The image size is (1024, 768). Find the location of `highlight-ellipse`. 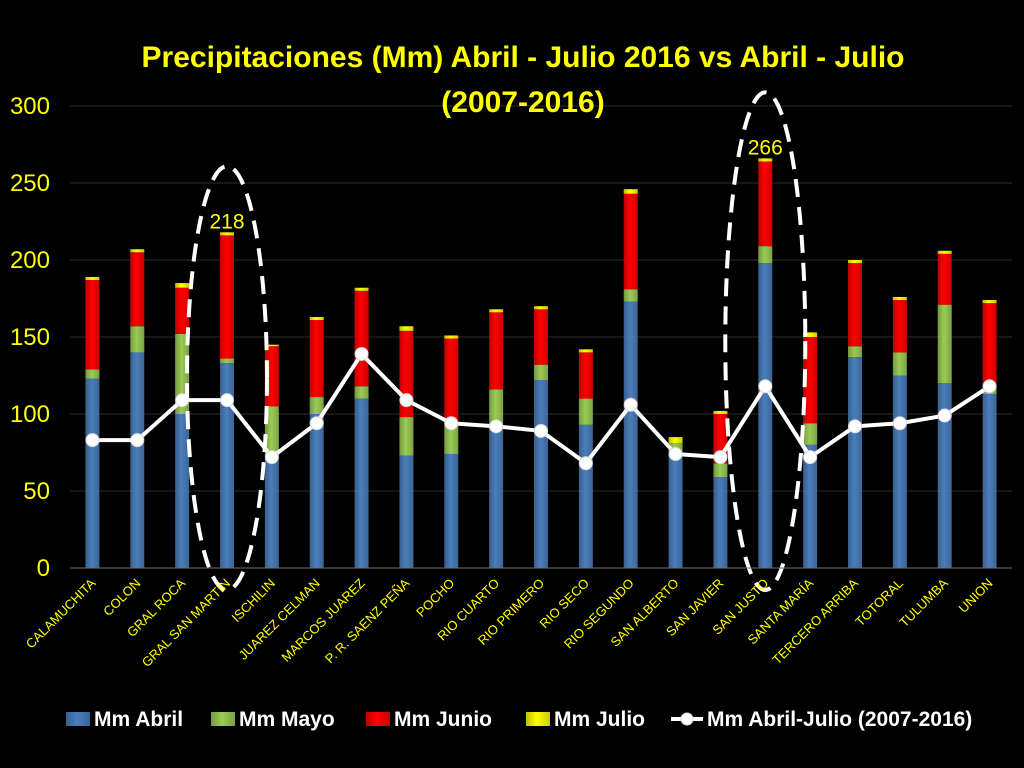

highlight-ellipse is located at coordinates (227, 378).